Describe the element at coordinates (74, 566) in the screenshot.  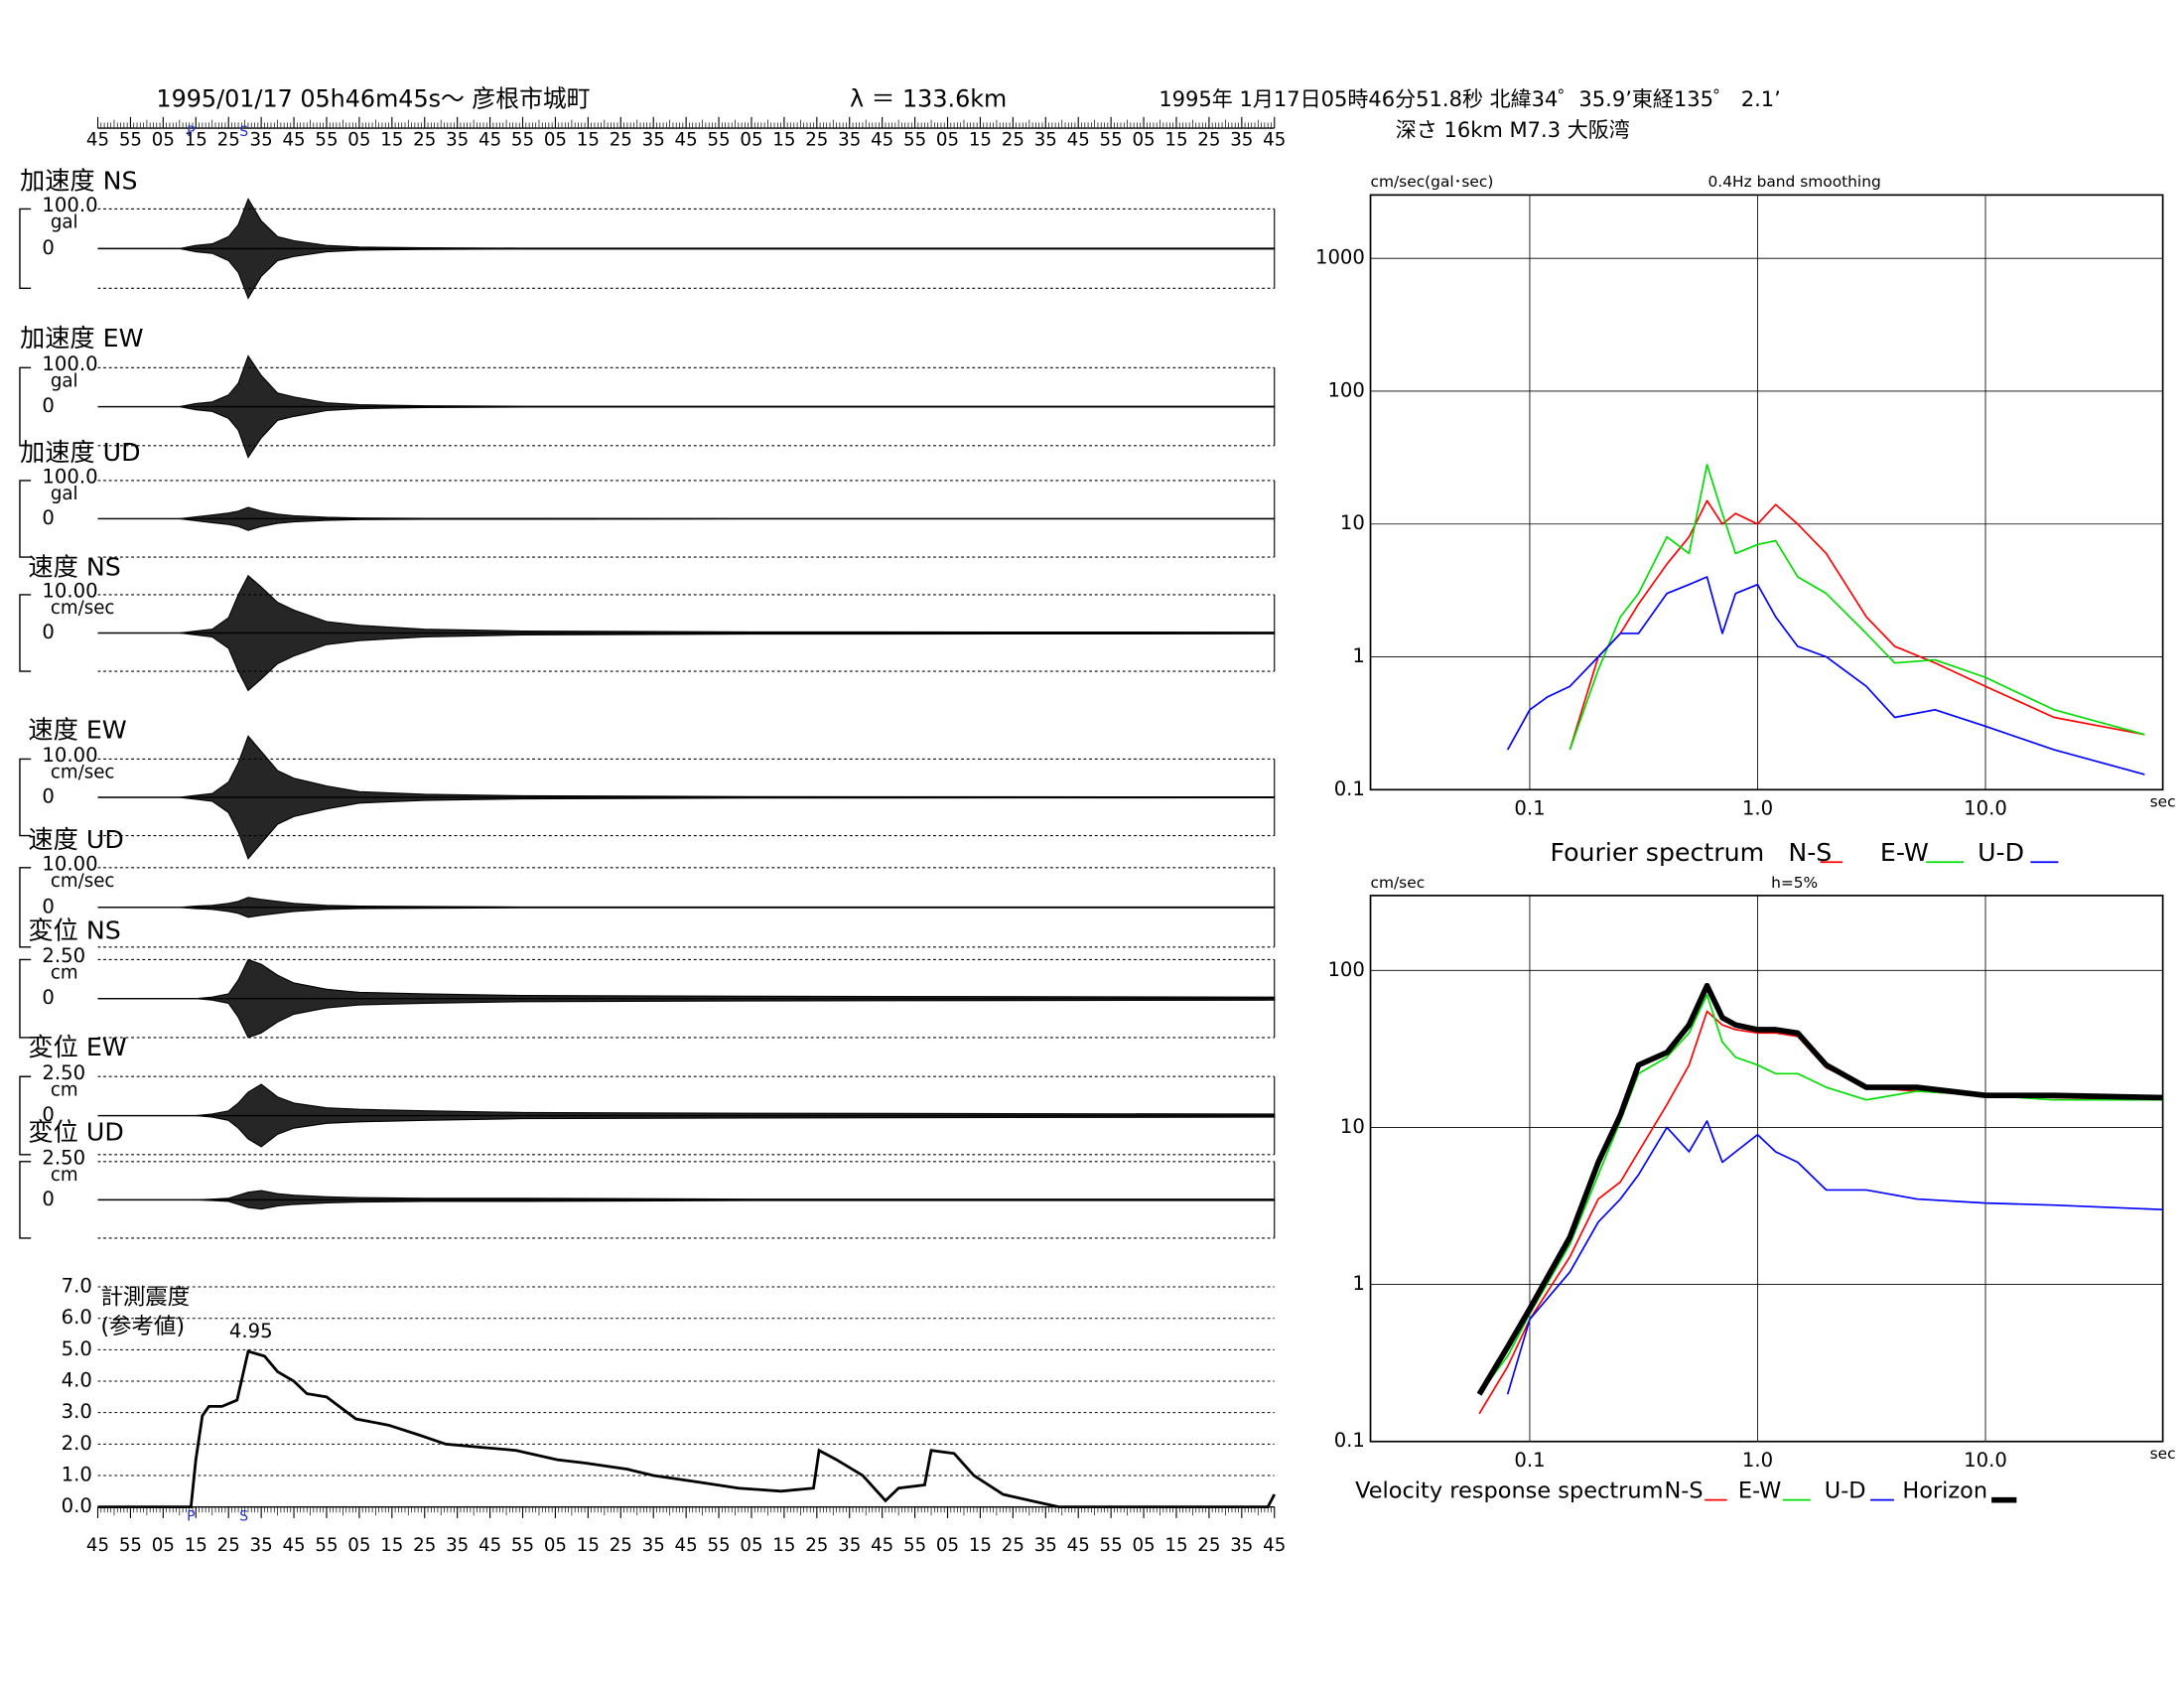
I see `trace-label: 速度 NS` at that location.